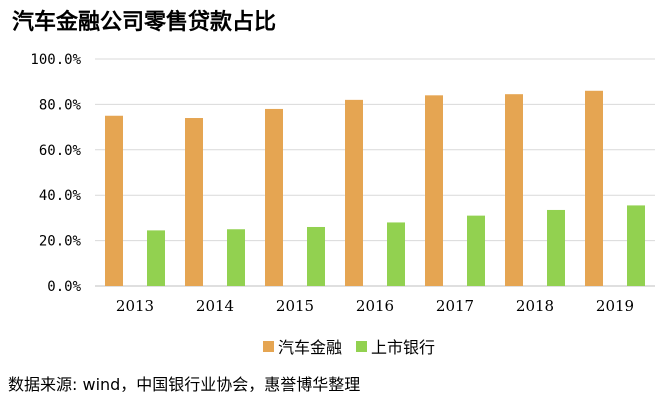 The image size is (668, 404). What do you see at coordinates (310, 347) in the screenshot?
I see `legend-label-auto-finance: 汽车金融` at bounding box center [310, 347].